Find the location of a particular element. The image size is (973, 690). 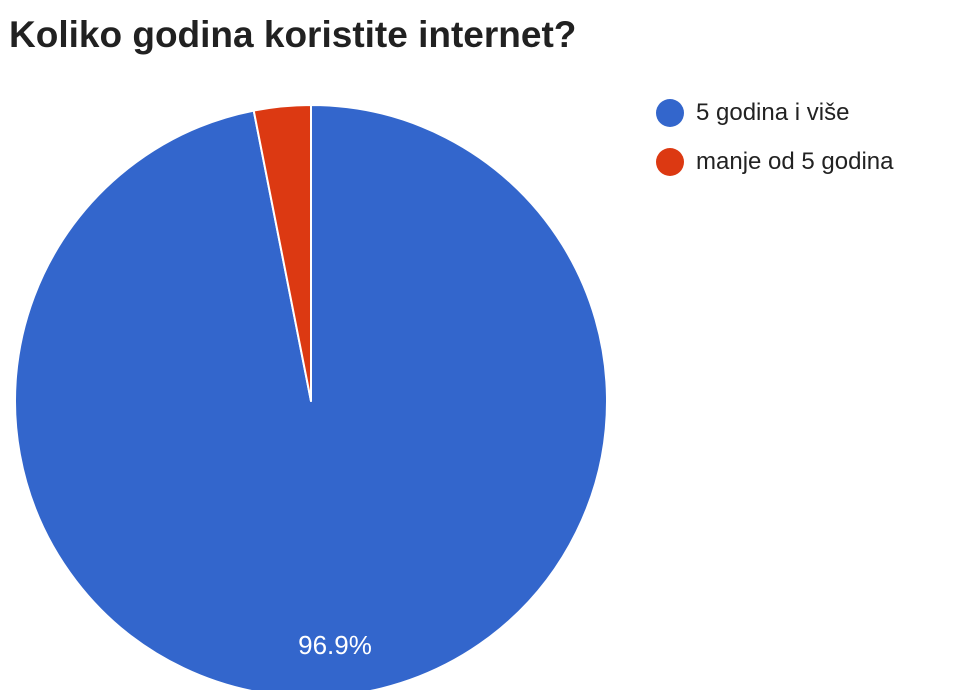

legend-item: 5 godina i više is located at coordinates (774, 113).